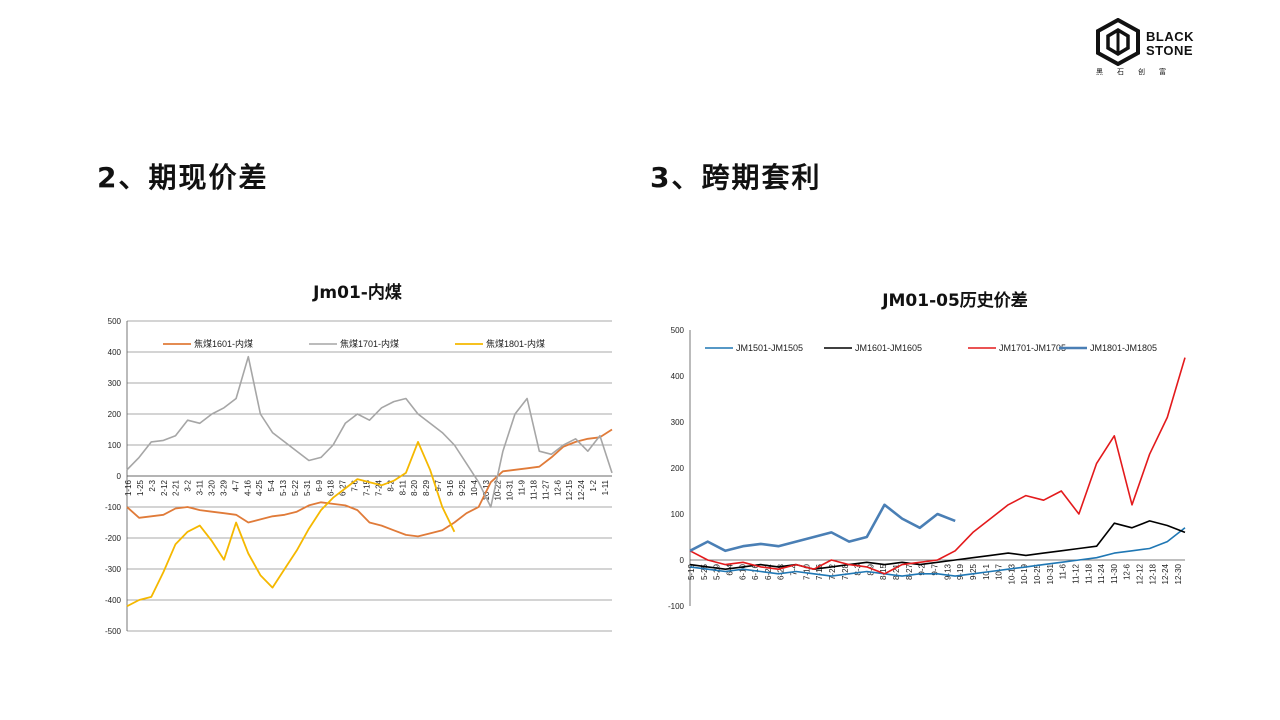 The height and width of the screenshot is (720, 1280). What do you see at coordinates (1075, 573) in the screenshot?
I see `x-tick-label: 11-12` at bounding box center [1075, 573].